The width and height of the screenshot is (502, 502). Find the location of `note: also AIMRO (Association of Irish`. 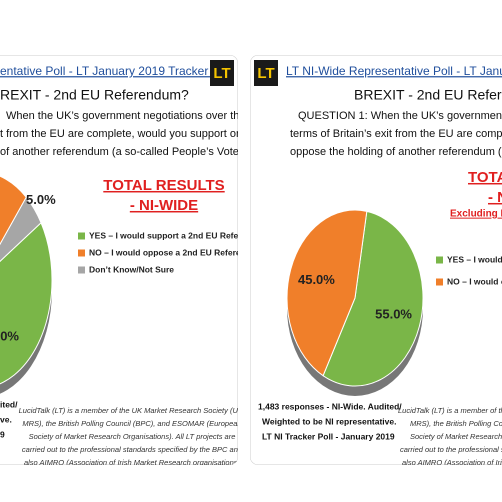

note: also AIMRO (Association of Irish is located at coordinates (452, 462).